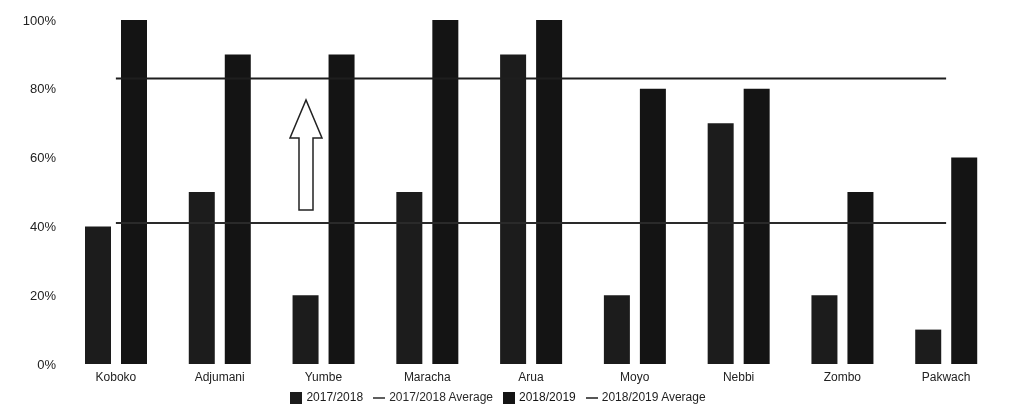 This screenshot has height=419, width=1017. What do you see at coordinates (43, 295) in the screenshot?
I see `y-tick-label: 20%` at bounding box center [43, 295].